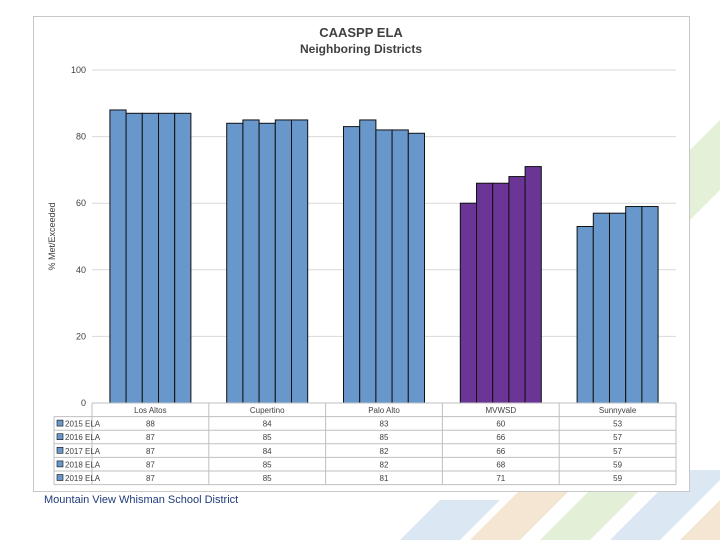 Image resolution: width=720 pixels, height=540 pixels. What do you see at coordinates (617, 424) in the screenshot?
I see `data-table-value: 53` at bounding box center [617, 424].